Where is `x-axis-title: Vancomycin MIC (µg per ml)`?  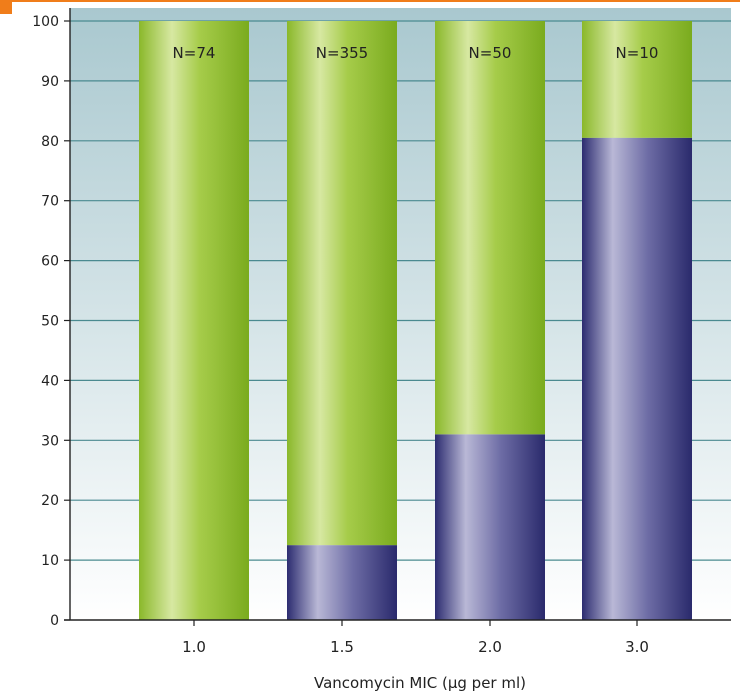 x-axis-title: Vancomycin MIC (µg per ml) is located at coordinates (420, 683).